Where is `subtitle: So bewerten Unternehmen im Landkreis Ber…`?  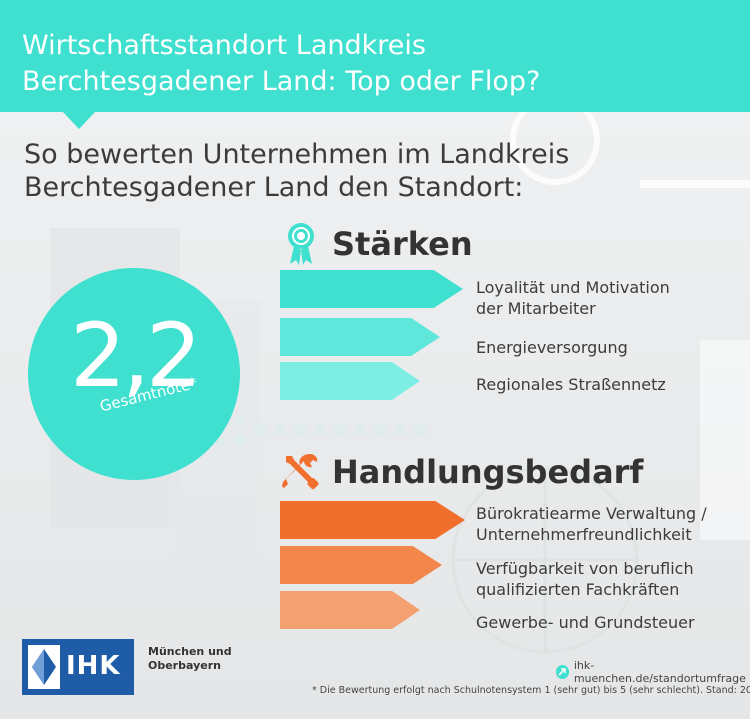
subtitle: So bewerten Unternehmen im Landkreis Ber… is located at coordinates (297, 171).